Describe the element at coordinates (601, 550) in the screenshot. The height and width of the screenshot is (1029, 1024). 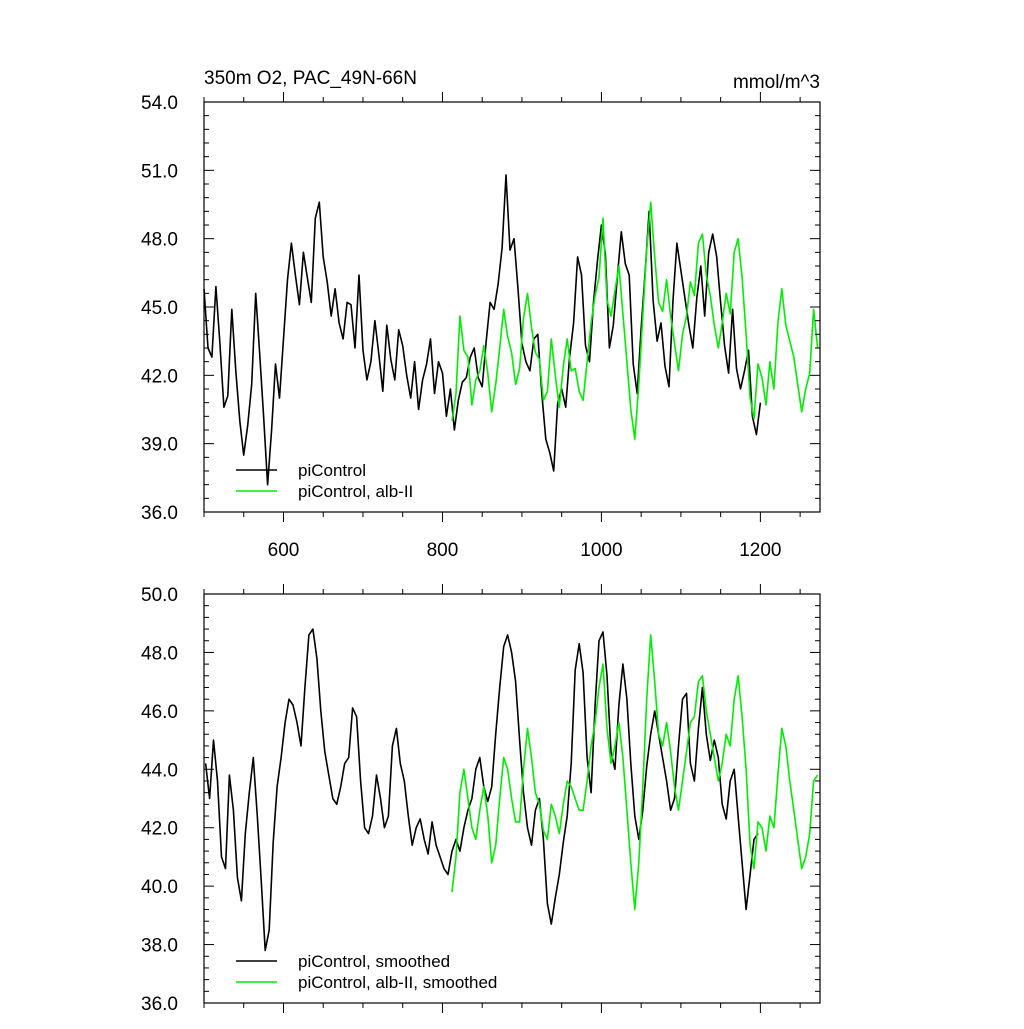
I see `chart-1-xtick-label: 1000` at that location.